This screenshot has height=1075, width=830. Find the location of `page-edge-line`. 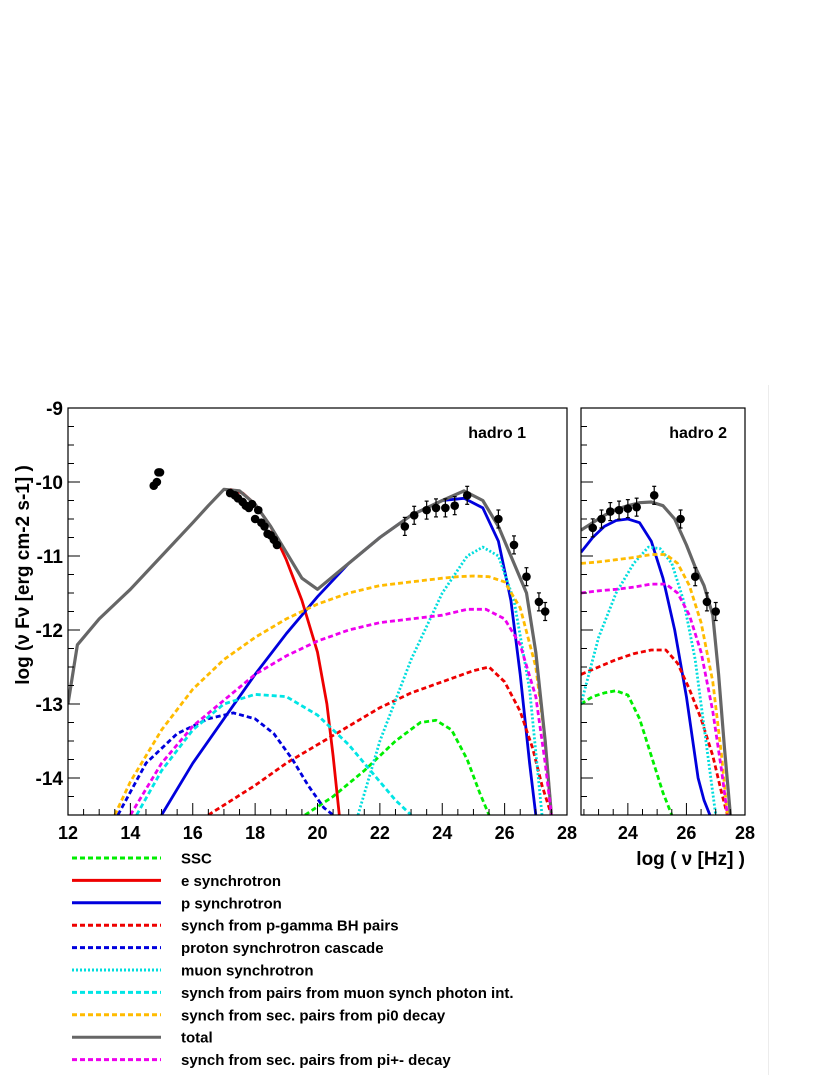

page-edge-line is located at coordinates (768, 730).